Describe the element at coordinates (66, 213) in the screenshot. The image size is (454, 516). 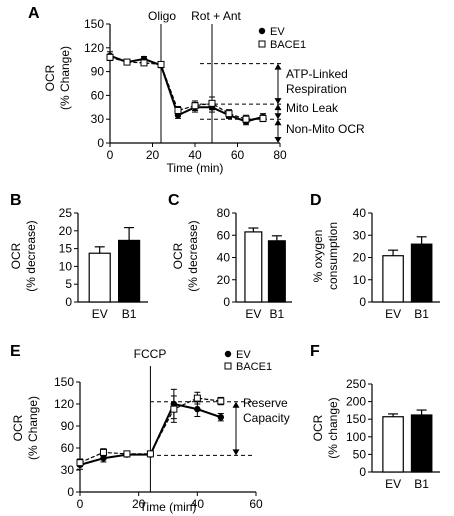
I see `y-tick-label: 25` at that location.